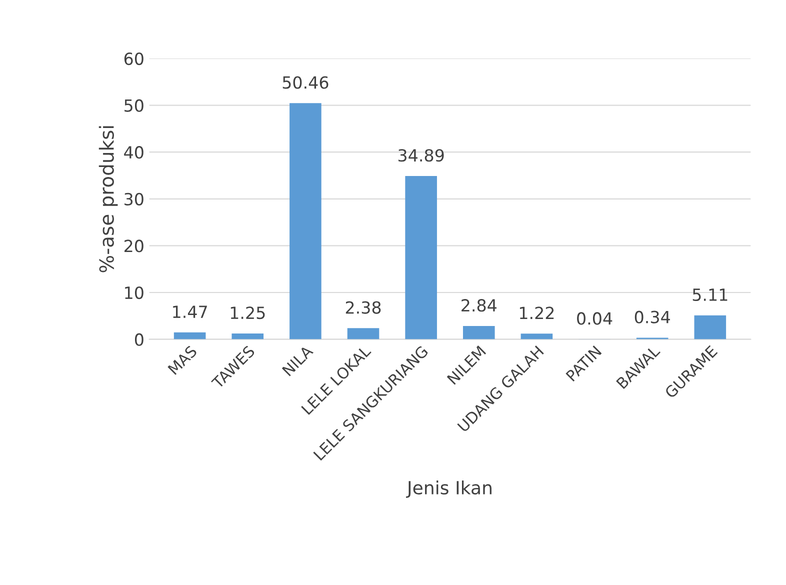  What do you see at coordinates (247, 313) in the screenshot?
I see `data-label: 1.25` at bounding box center [247, 313].